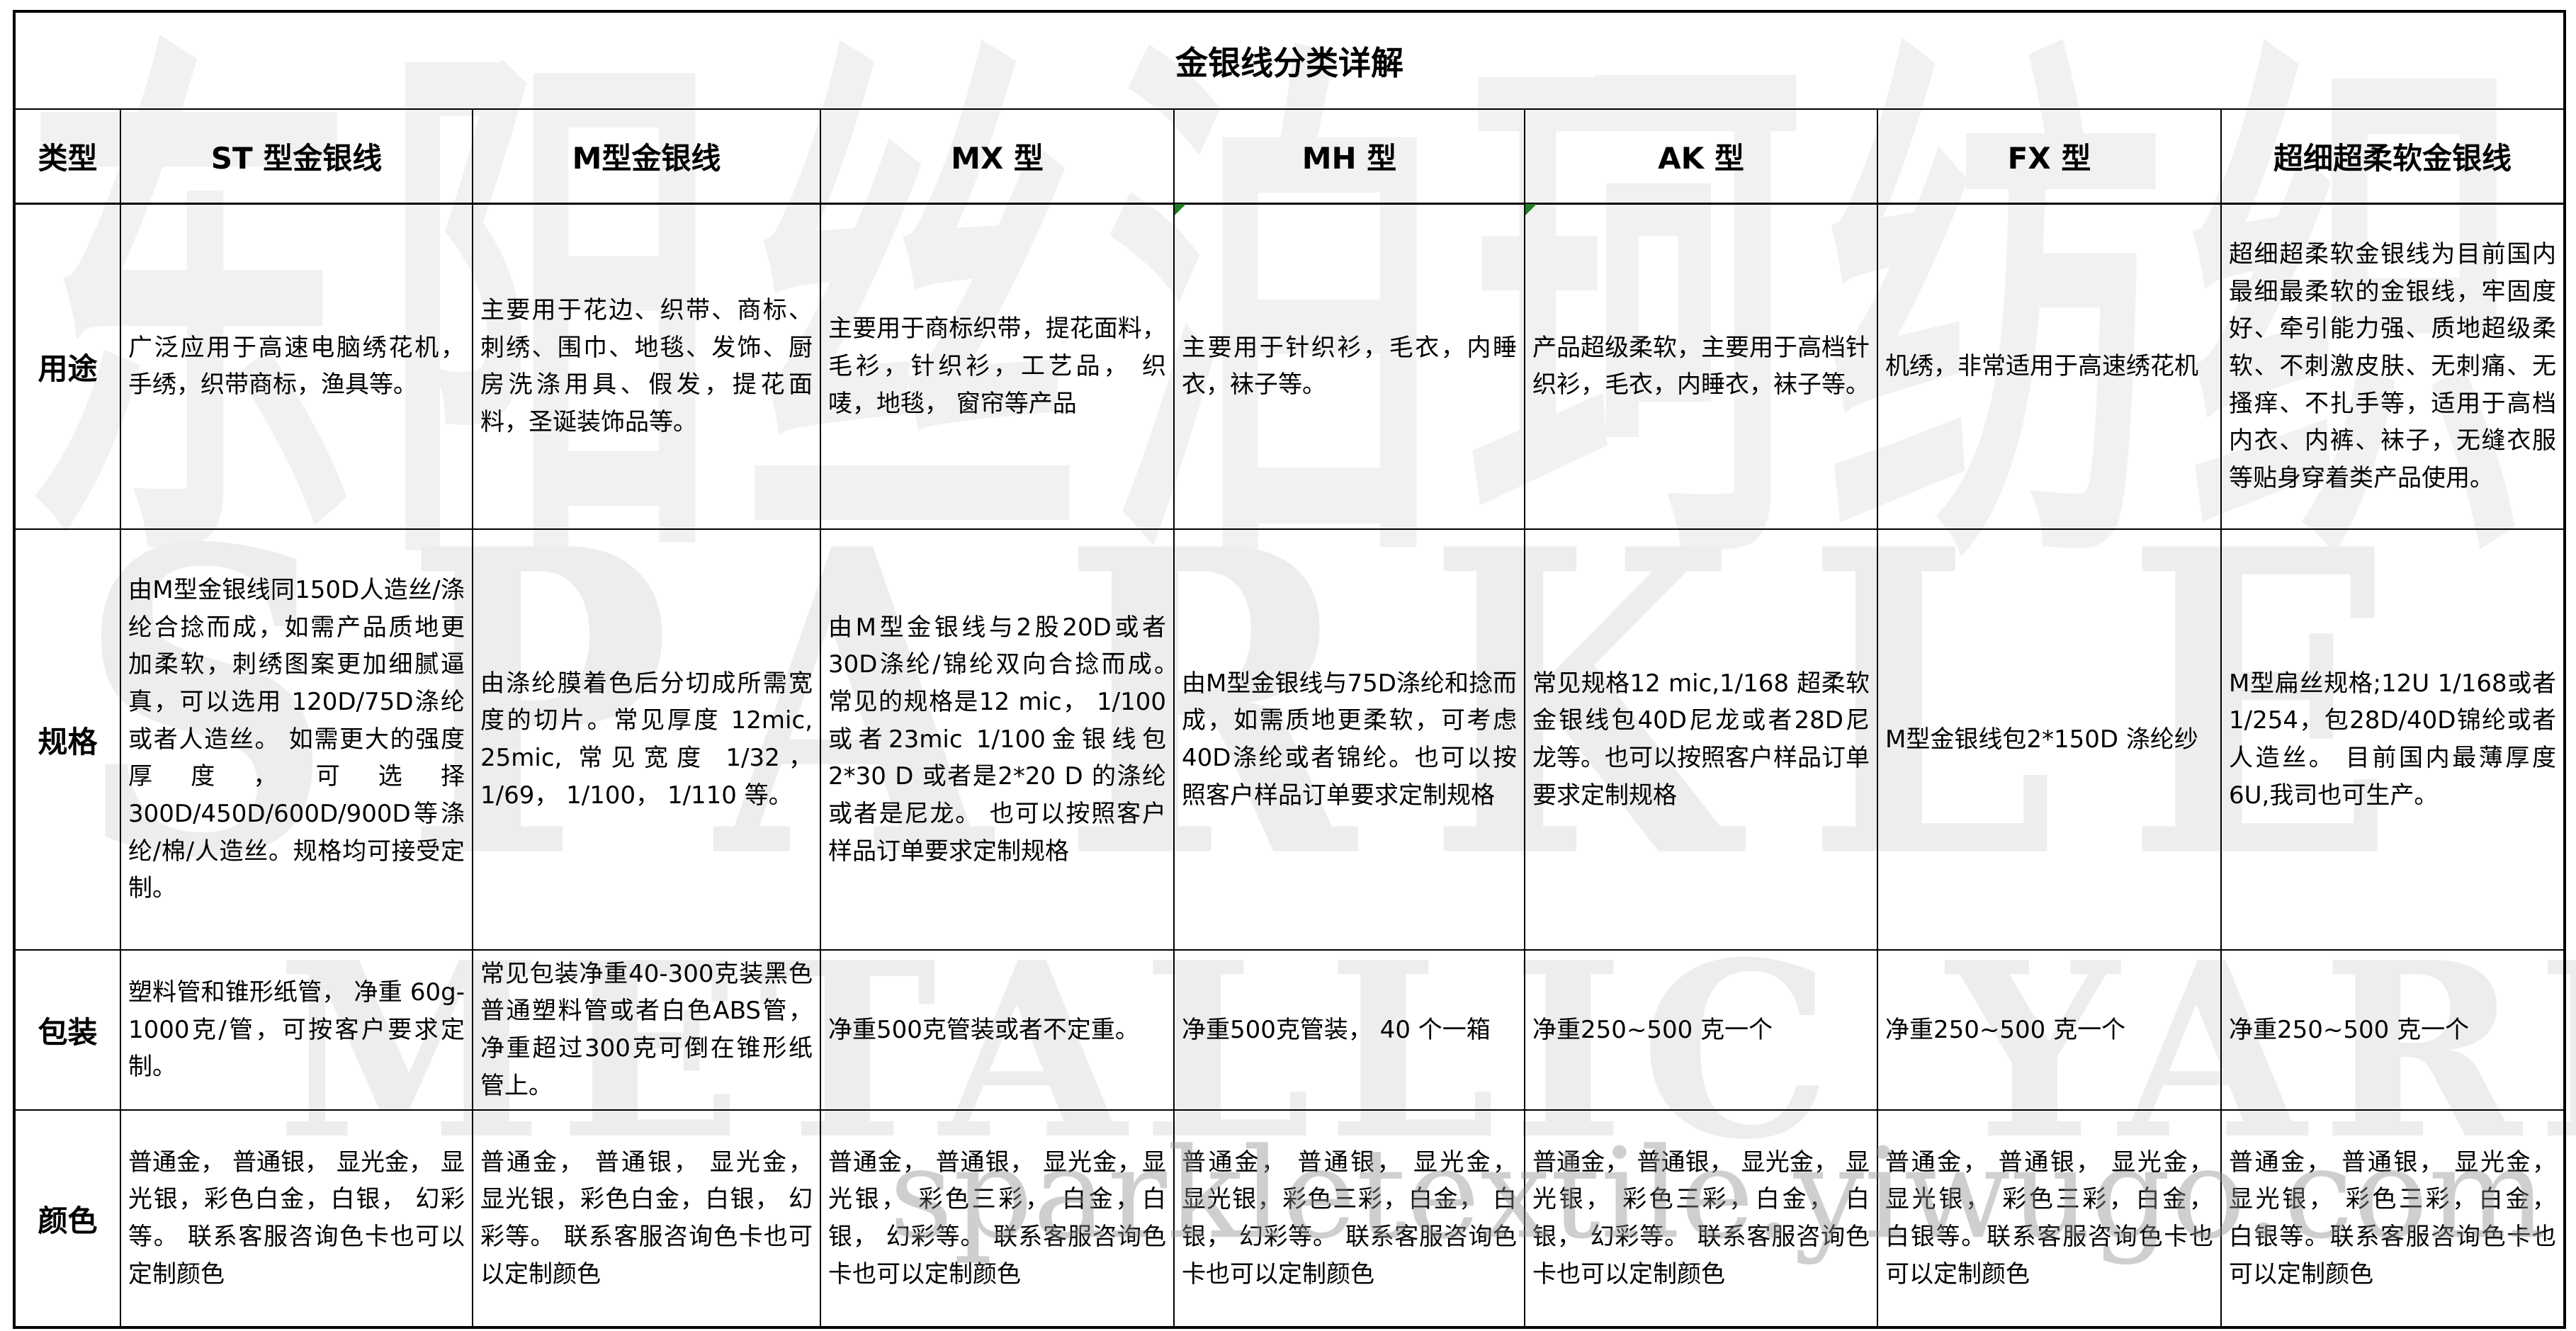 The width and height of the screenshot is (2576, 1331). Describe the element at coordinates (2392, 156) in the screenshot. I see `header-cell-ultrafine: 超细超柔软金银线` at that location.